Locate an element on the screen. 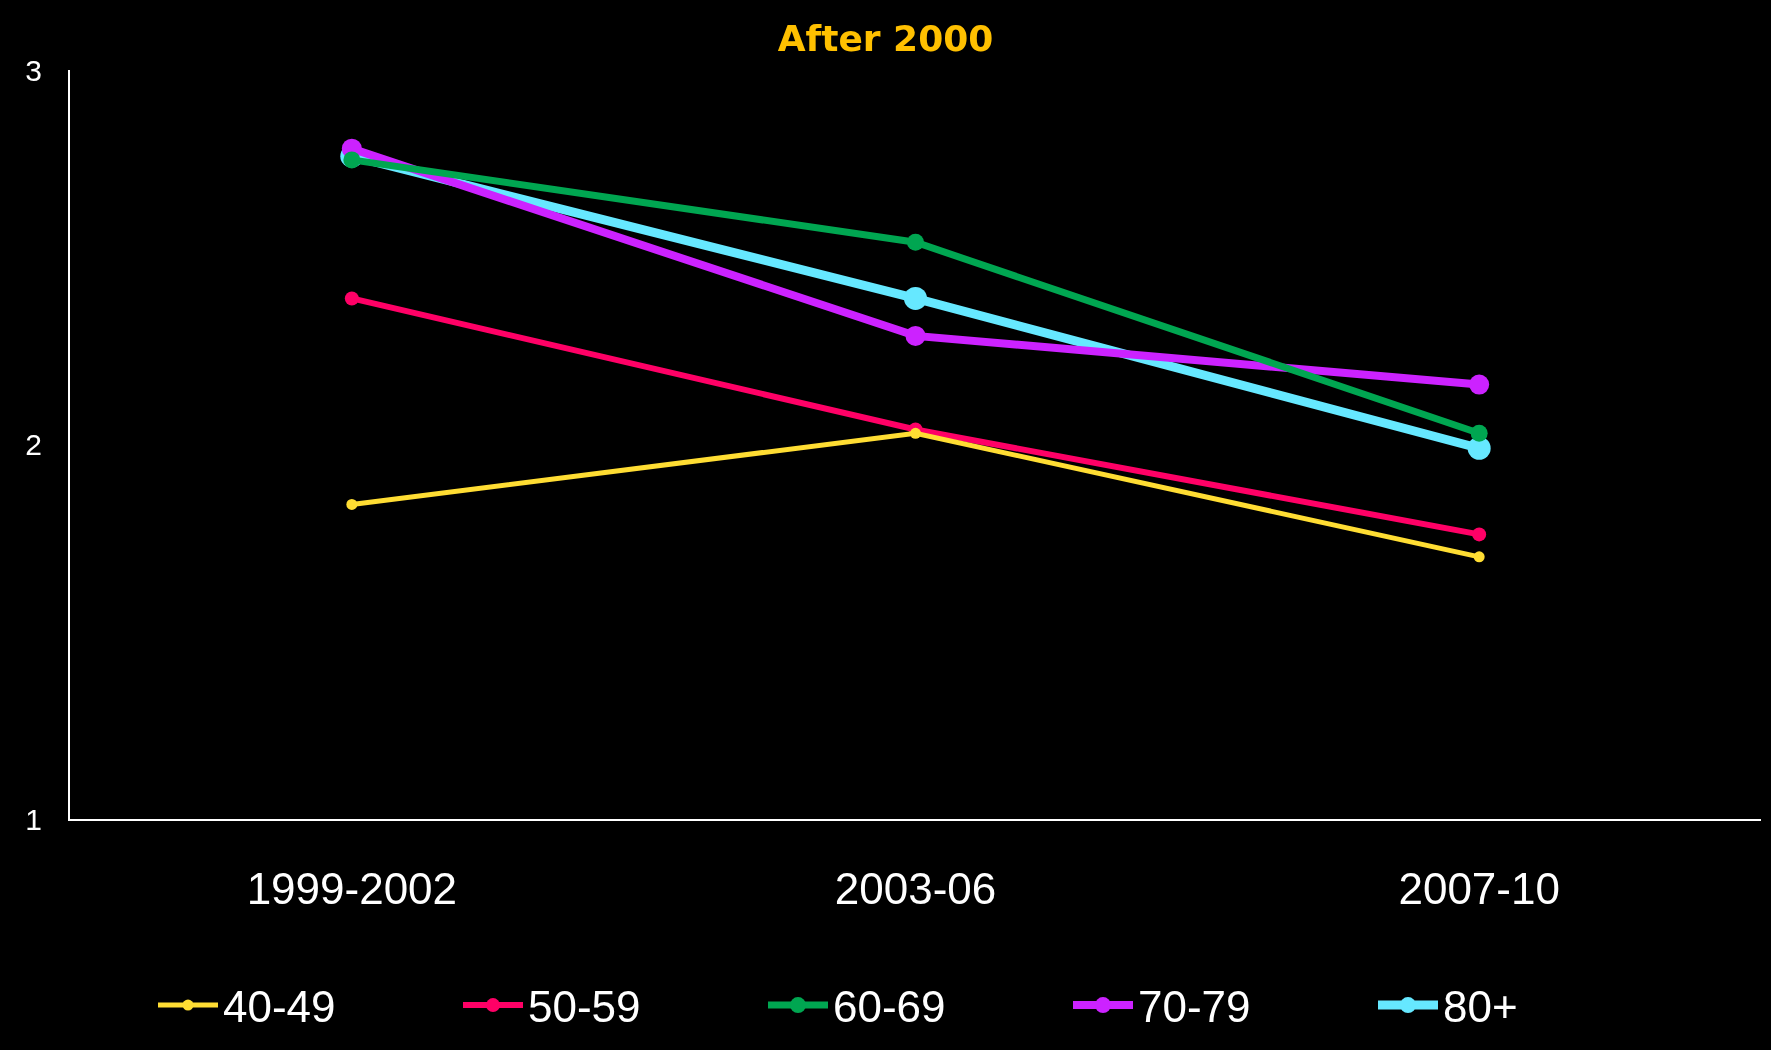 The height and width of the screenshot is (1050, 1771). chart-title: After 2000 is located at coordinates (885, 39).